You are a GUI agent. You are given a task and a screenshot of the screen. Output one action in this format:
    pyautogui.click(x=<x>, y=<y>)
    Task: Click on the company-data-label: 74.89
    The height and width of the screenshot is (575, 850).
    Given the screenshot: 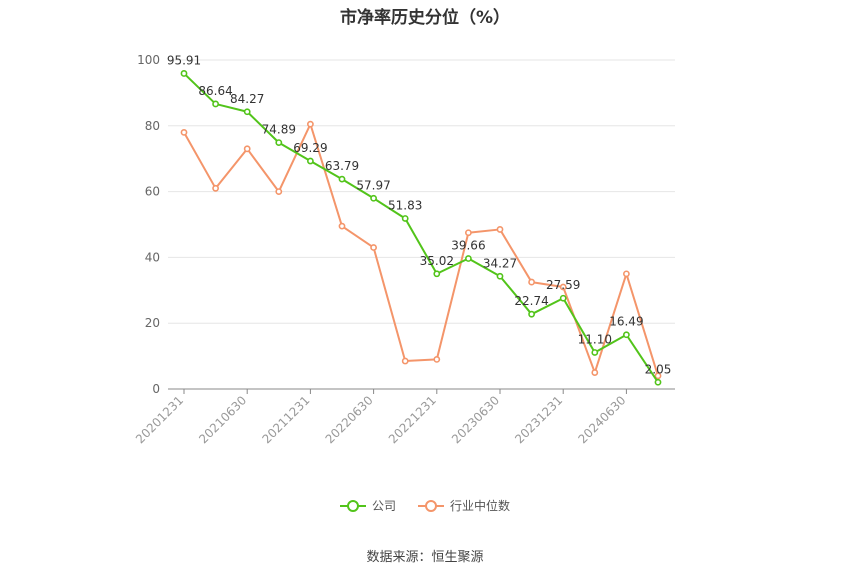 What is the action you would take?
    pyautogui.click(x=279, y=130)
    